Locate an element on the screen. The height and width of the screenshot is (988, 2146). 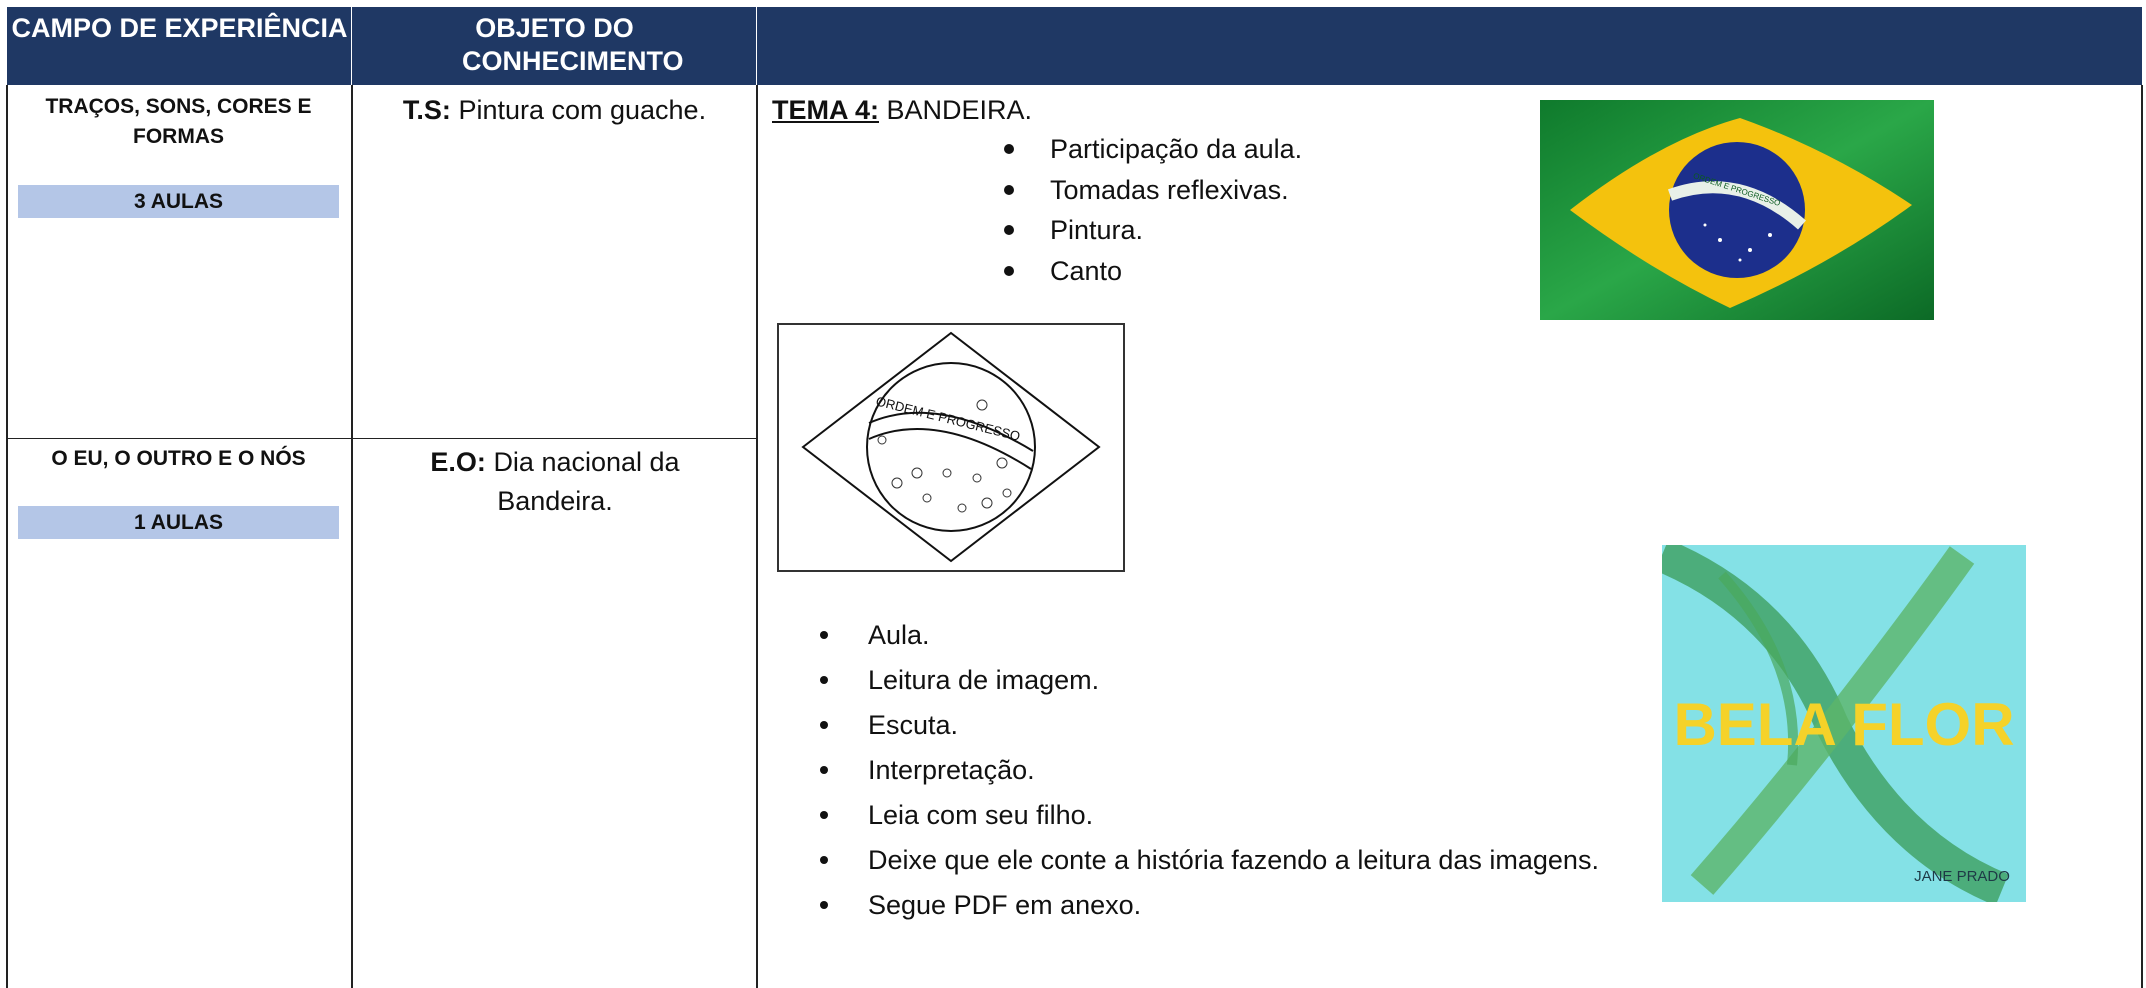
header-cell: OBJETO DO CONHECIMENTO is located at coordinates (573, 44).